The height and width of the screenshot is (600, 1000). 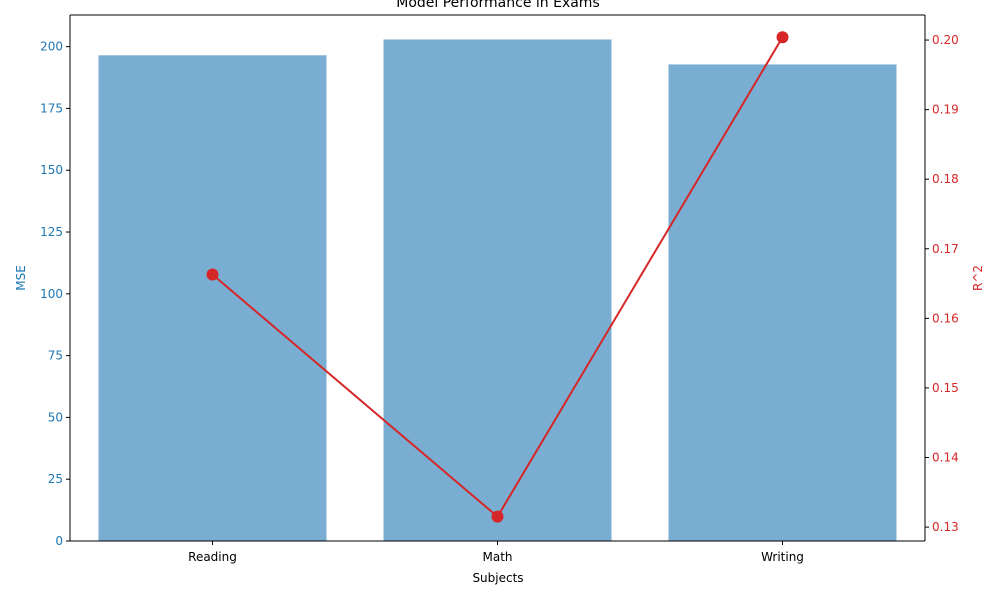 What do you see at coordinates (945, 179) in the screenshot?
I see `right-tick-label: 0.18` at bounding box center [945, 179].